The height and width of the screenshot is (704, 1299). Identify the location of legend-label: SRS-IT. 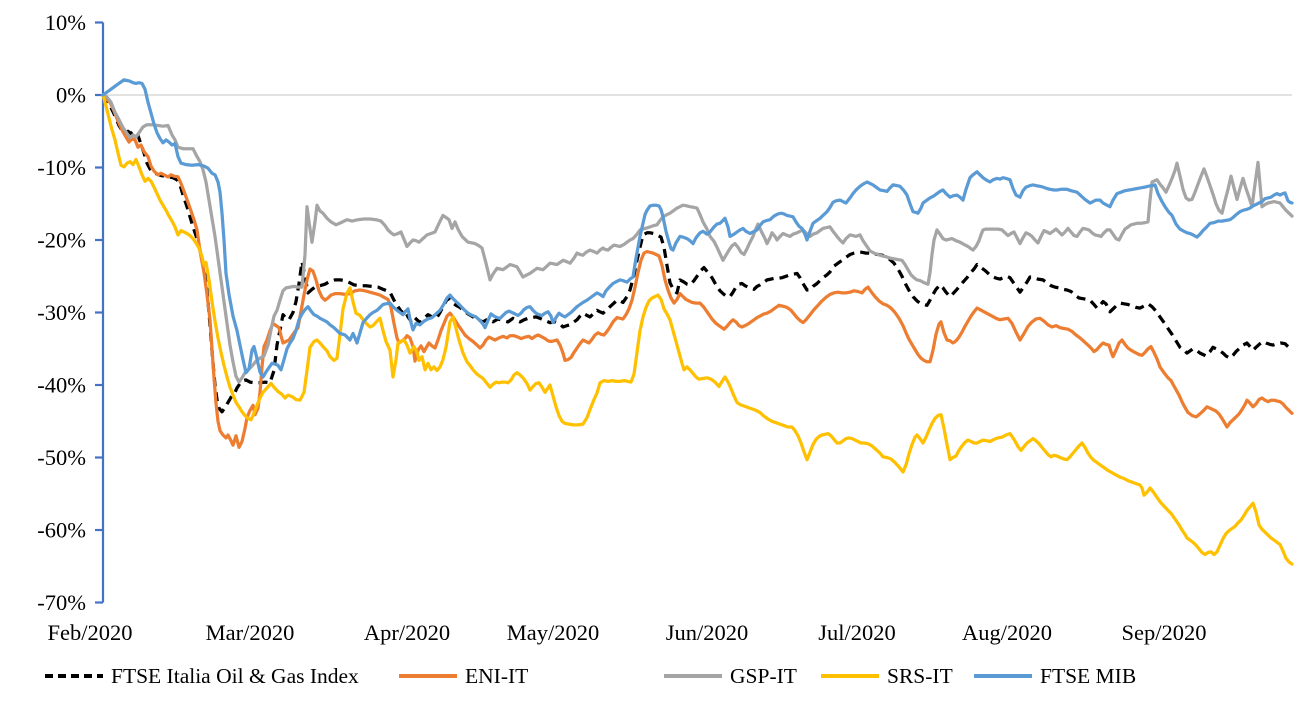
(920, 676).